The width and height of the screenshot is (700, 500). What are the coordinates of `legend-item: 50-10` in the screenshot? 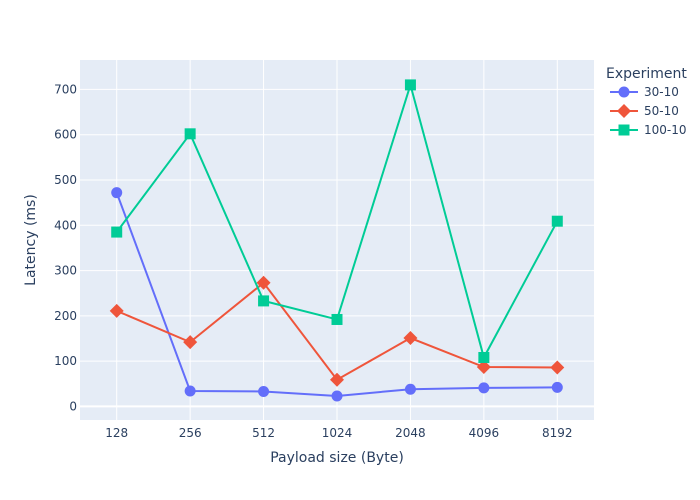 It's located at (644, 111).